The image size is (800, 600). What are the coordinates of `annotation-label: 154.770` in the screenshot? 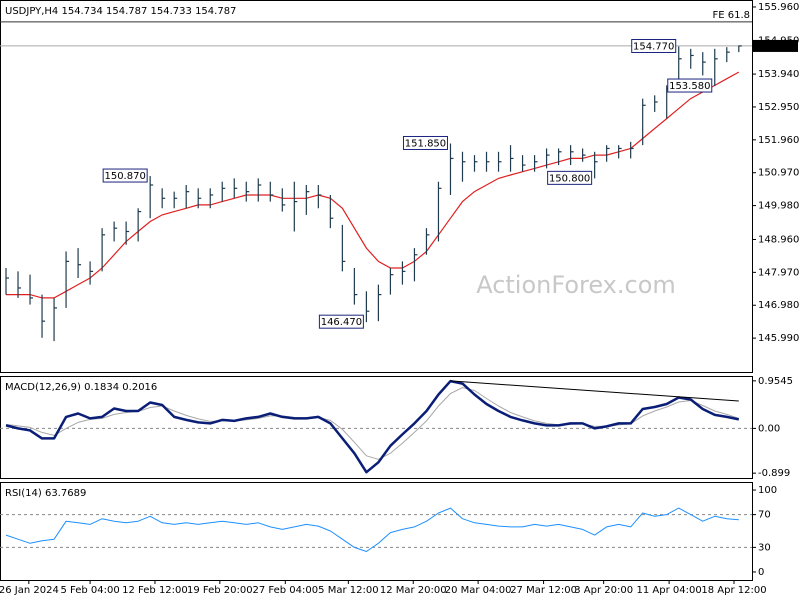 It's located at (653, 47).